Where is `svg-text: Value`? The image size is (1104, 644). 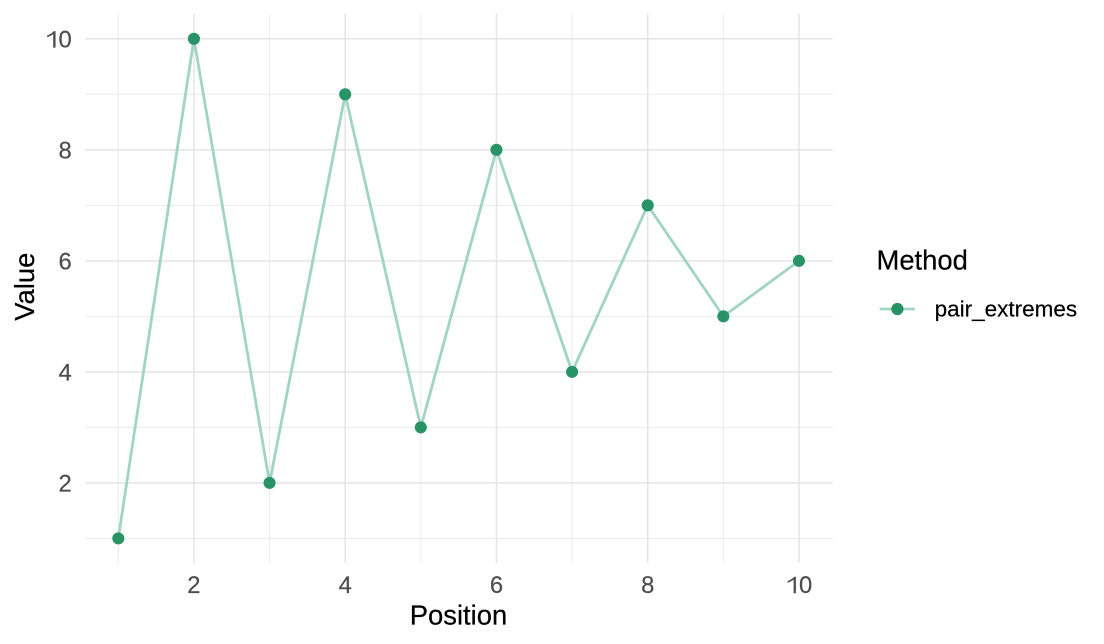
svg-text: Value is located at coordinates (24, 287).